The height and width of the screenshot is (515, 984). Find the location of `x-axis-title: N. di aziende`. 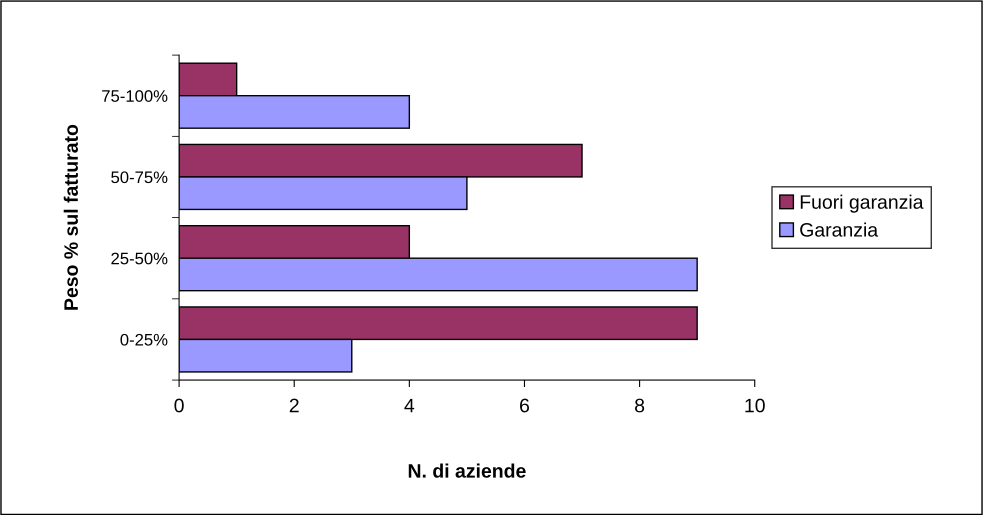

x-axis-title: N. di aziende is located at coordinates (467, 470).